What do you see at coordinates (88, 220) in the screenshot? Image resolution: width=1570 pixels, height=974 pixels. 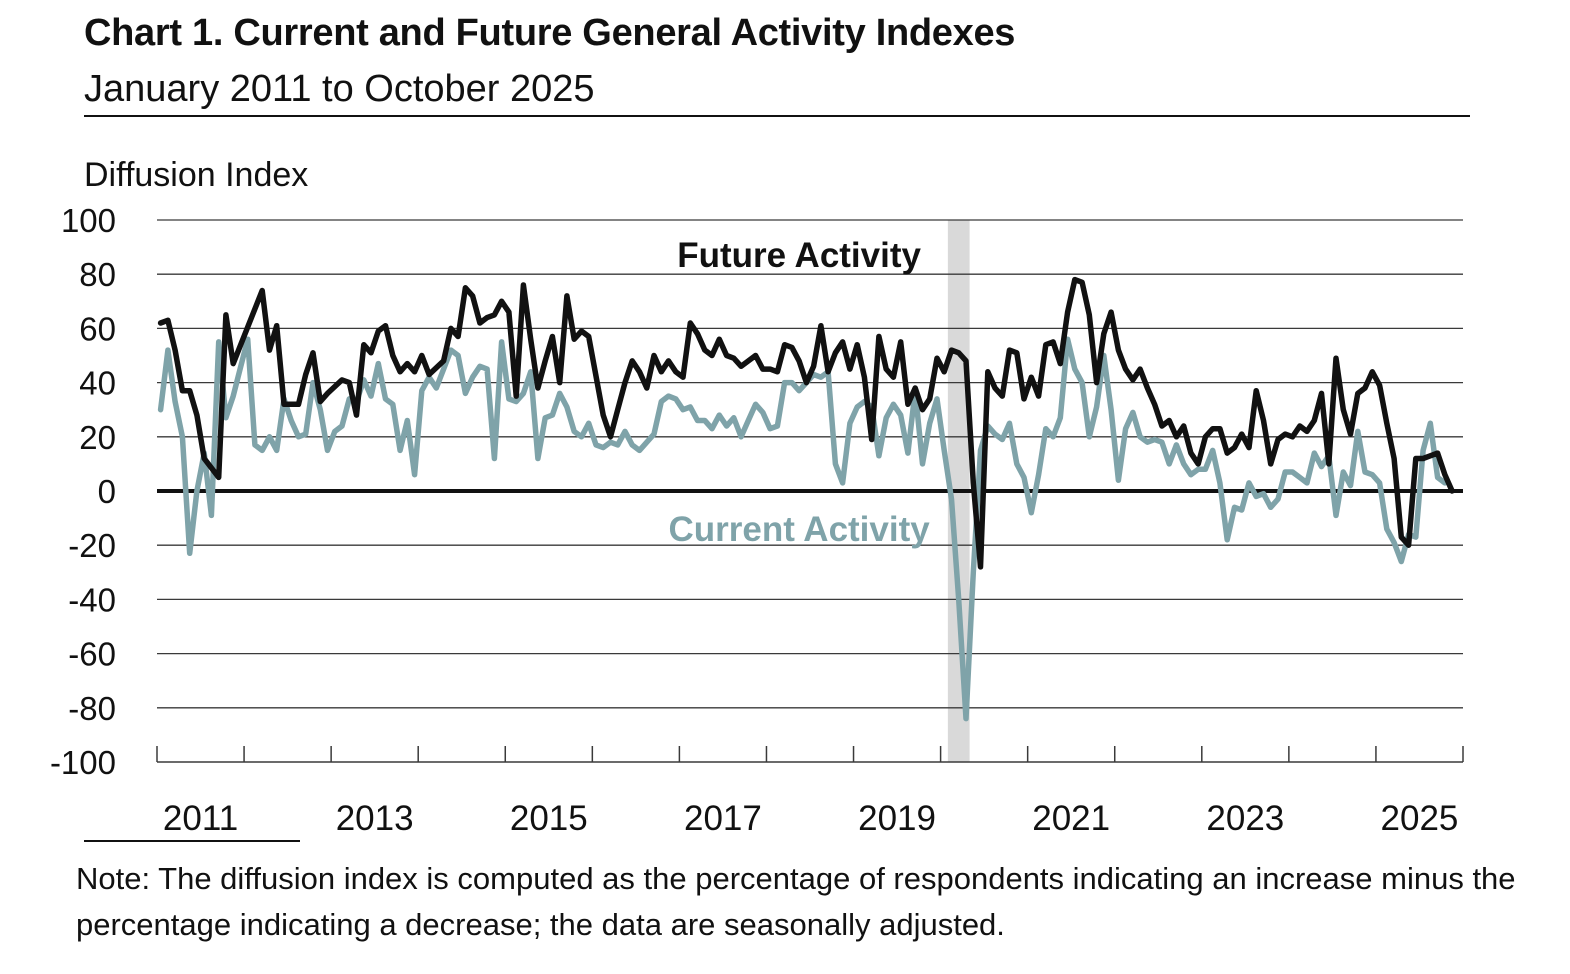 I see `y-tick-label: 100` at bounding box center [88, 220].